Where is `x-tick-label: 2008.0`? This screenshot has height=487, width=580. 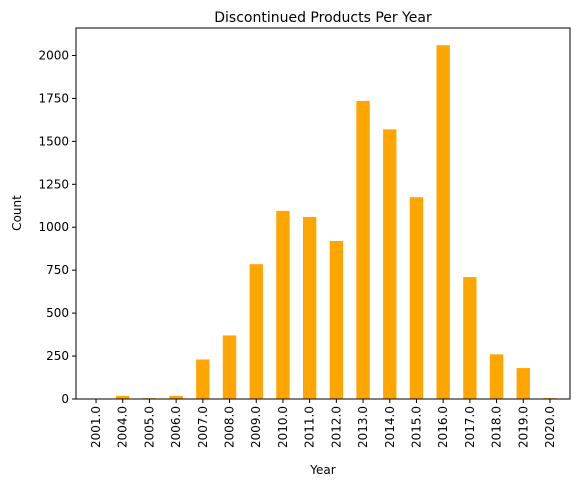
x-tick-label: 2008.0 is located at coordinates (230, 427).